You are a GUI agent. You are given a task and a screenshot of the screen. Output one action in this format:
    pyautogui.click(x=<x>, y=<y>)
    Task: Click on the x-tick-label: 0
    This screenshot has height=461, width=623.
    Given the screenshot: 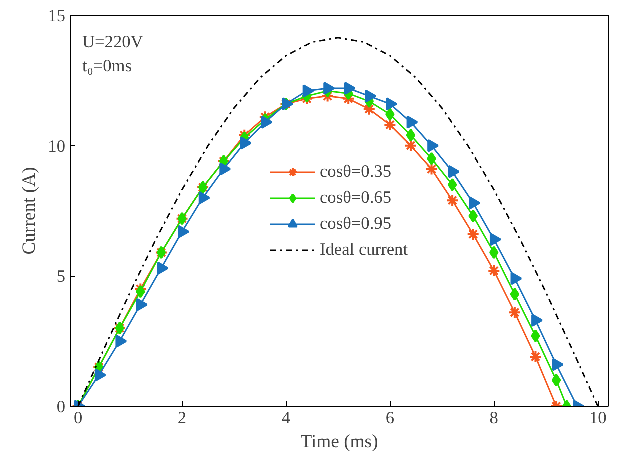 What is the action you would take?
    pyautogui.click(x=78, y=418)
    